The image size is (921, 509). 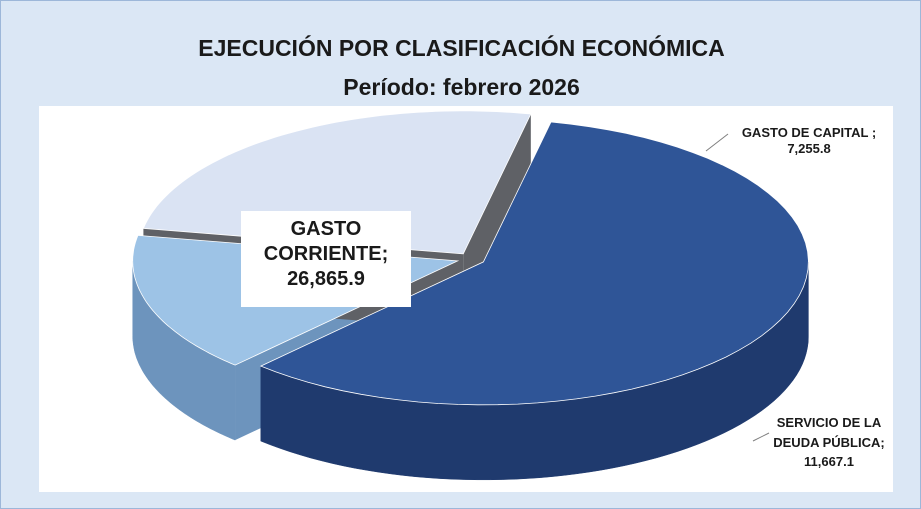 What do you see at coordinates (461, 48) in the screenshot?
I see `chart-title: EJECUCIÓN POR CLASIFICACIÓN ECONÓMICA` at bounding box center [461, 48].